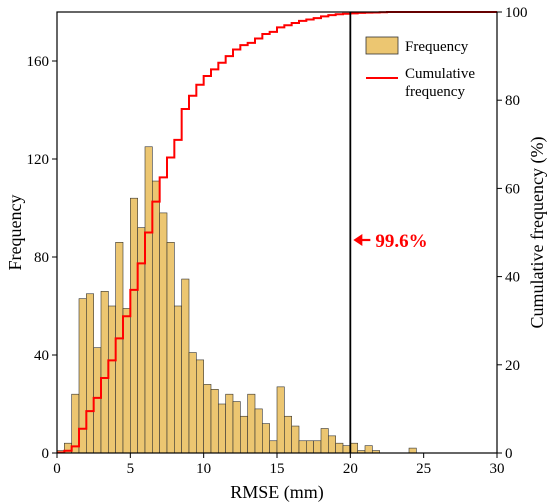  Describe the element at coordinates (15, 233) in the screenshot. I see `y-axis-label: Frequency` at that location.